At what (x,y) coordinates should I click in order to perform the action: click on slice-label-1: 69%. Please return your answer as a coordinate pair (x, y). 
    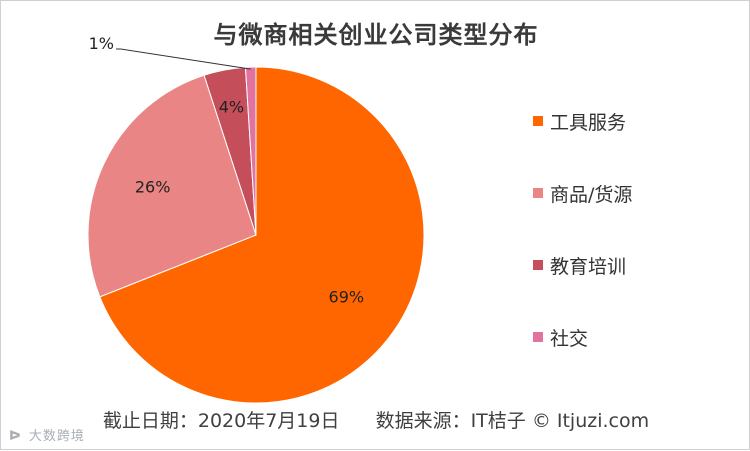
    Looking at the image, I should click on (347, 296).